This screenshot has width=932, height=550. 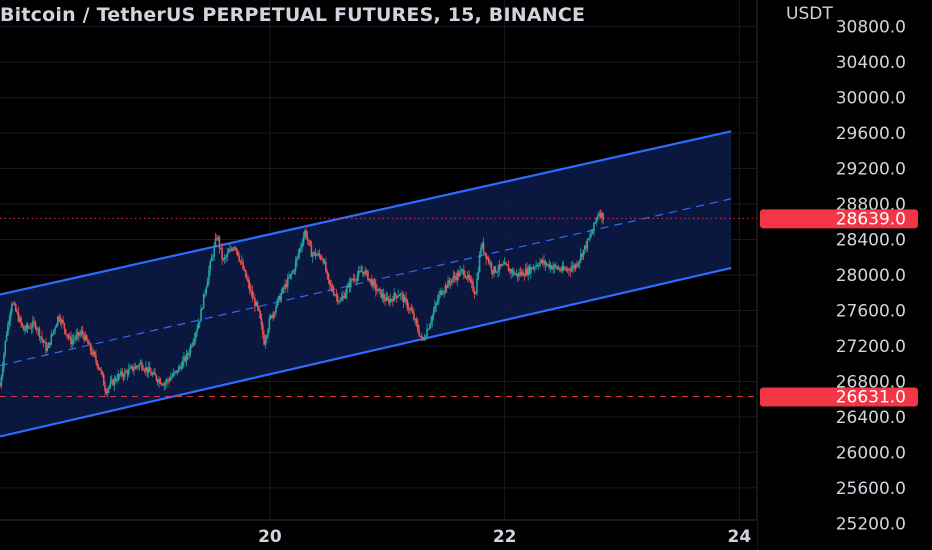 What do you see at coordinates (871, 63) in the screenshot?
I see `price-tick-label: 30400.0` at bounding box center [871, 63].